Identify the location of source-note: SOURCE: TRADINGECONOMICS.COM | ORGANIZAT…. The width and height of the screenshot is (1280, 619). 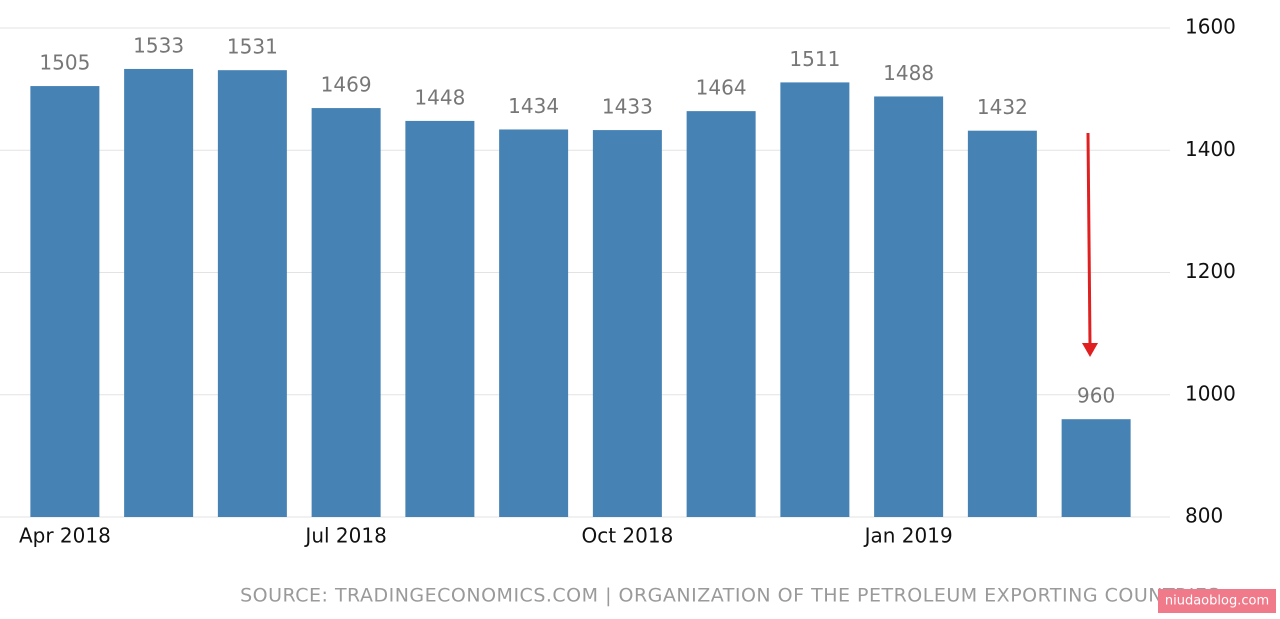
(730, 596).